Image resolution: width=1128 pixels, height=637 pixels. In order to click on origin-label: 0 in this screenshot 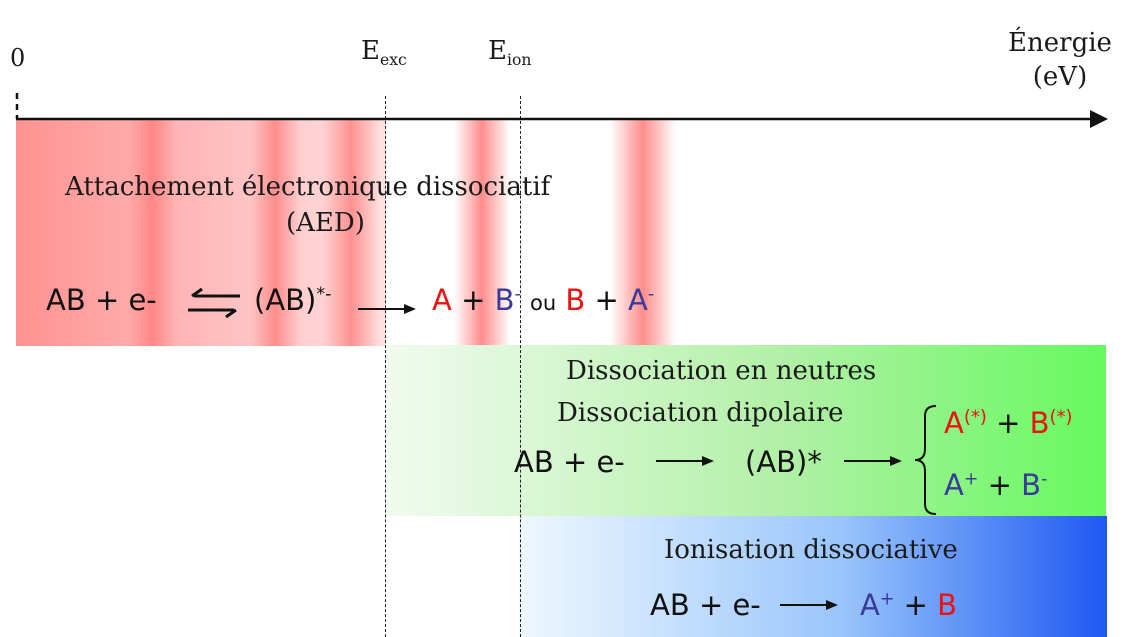, I will do `click(18, 58)`.